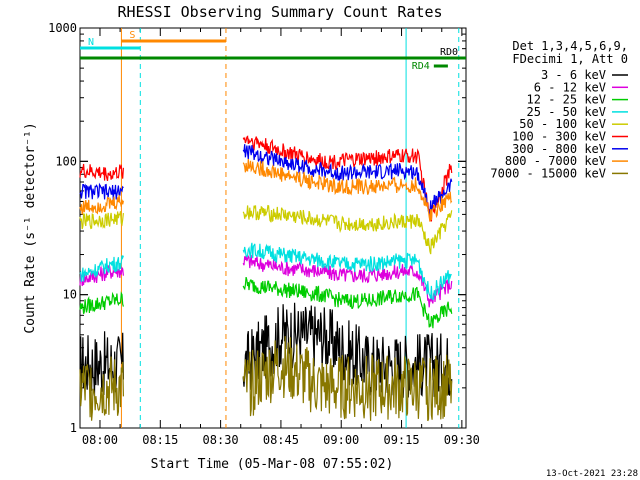  I want to click on series-6to12keV, so click(266, 281).